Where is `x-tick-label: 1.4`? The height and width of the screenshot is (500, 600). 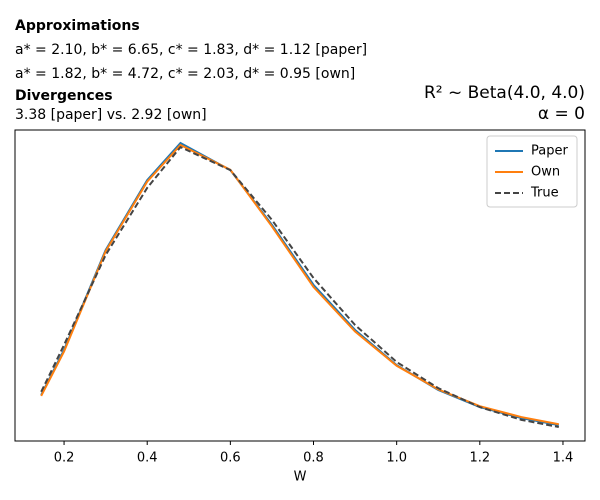 x-tick-label: 1.4 is located at coordinates (563, 458).